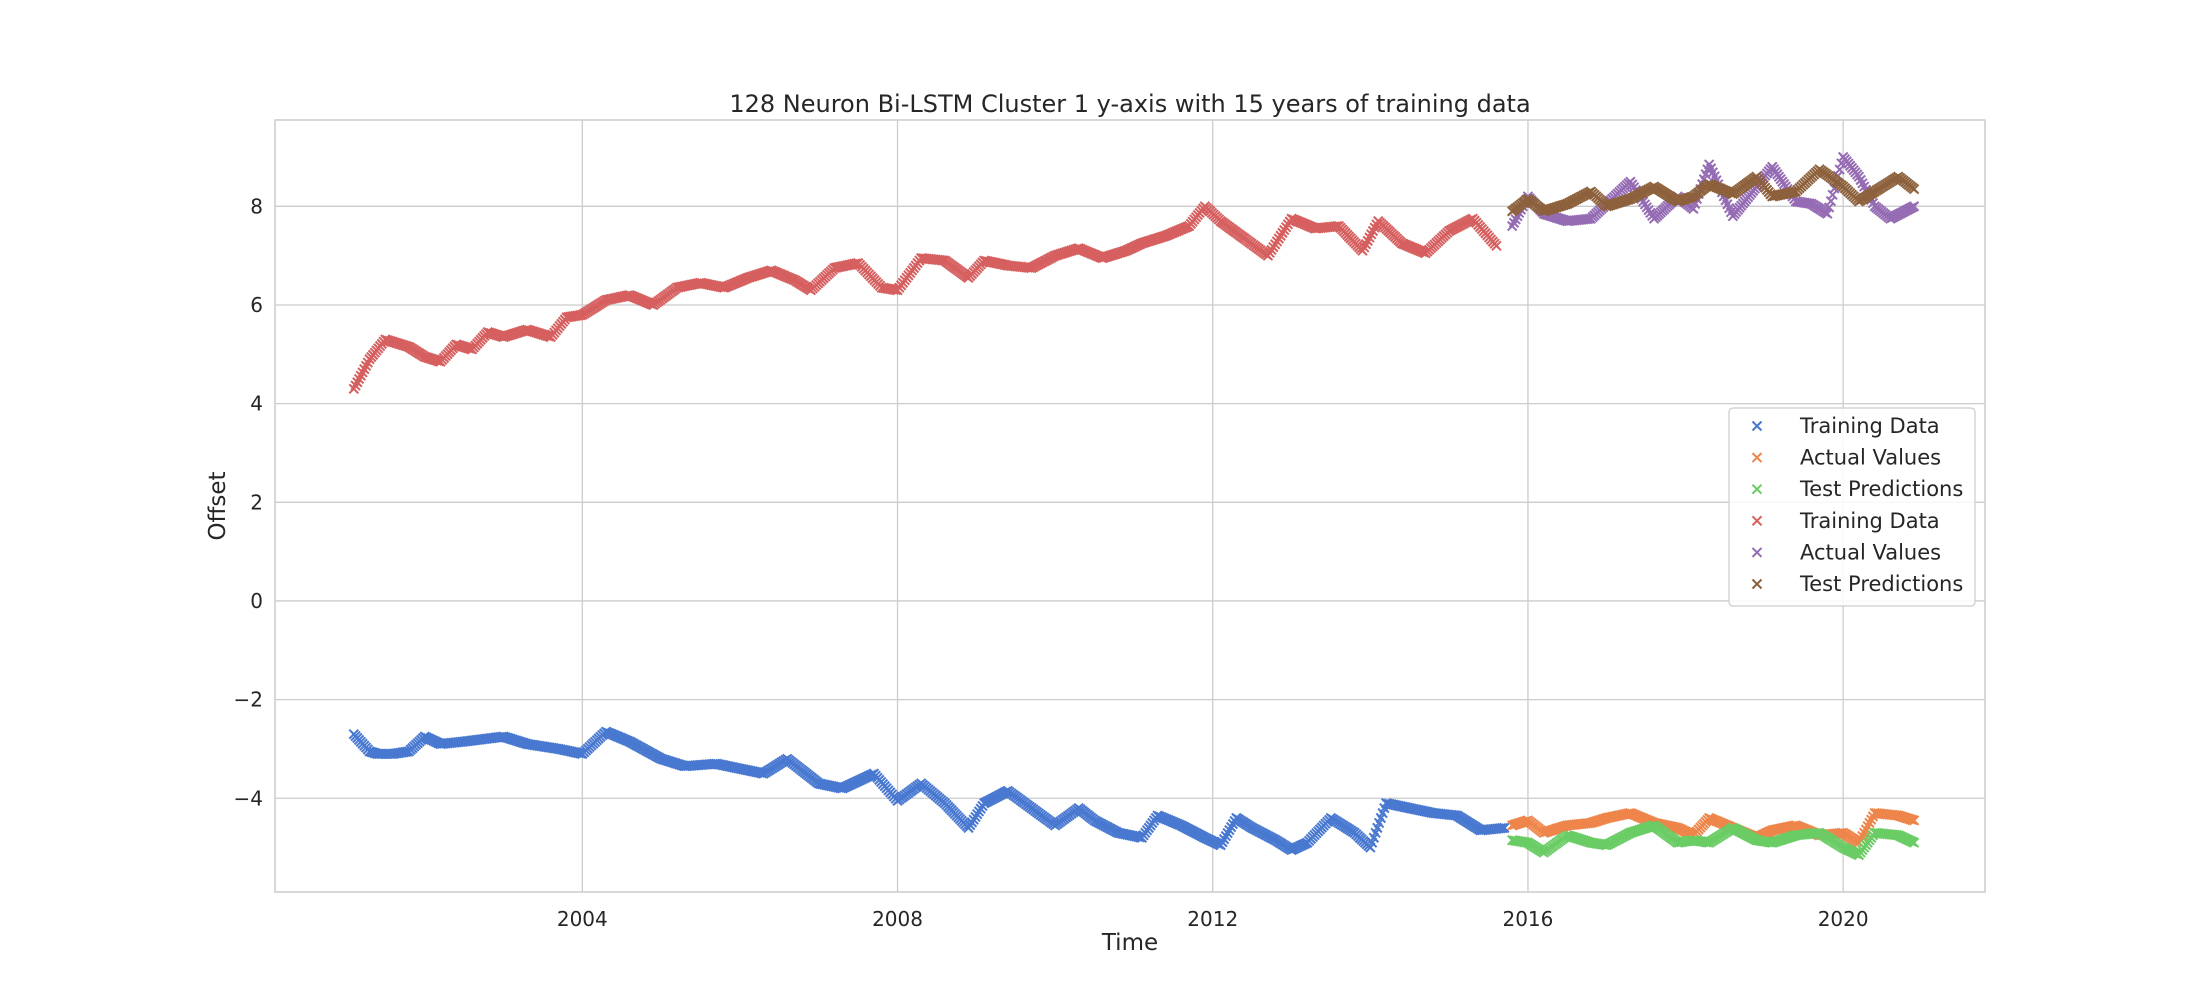  I want to click on y-tick-label: 8, so click(256, 206).